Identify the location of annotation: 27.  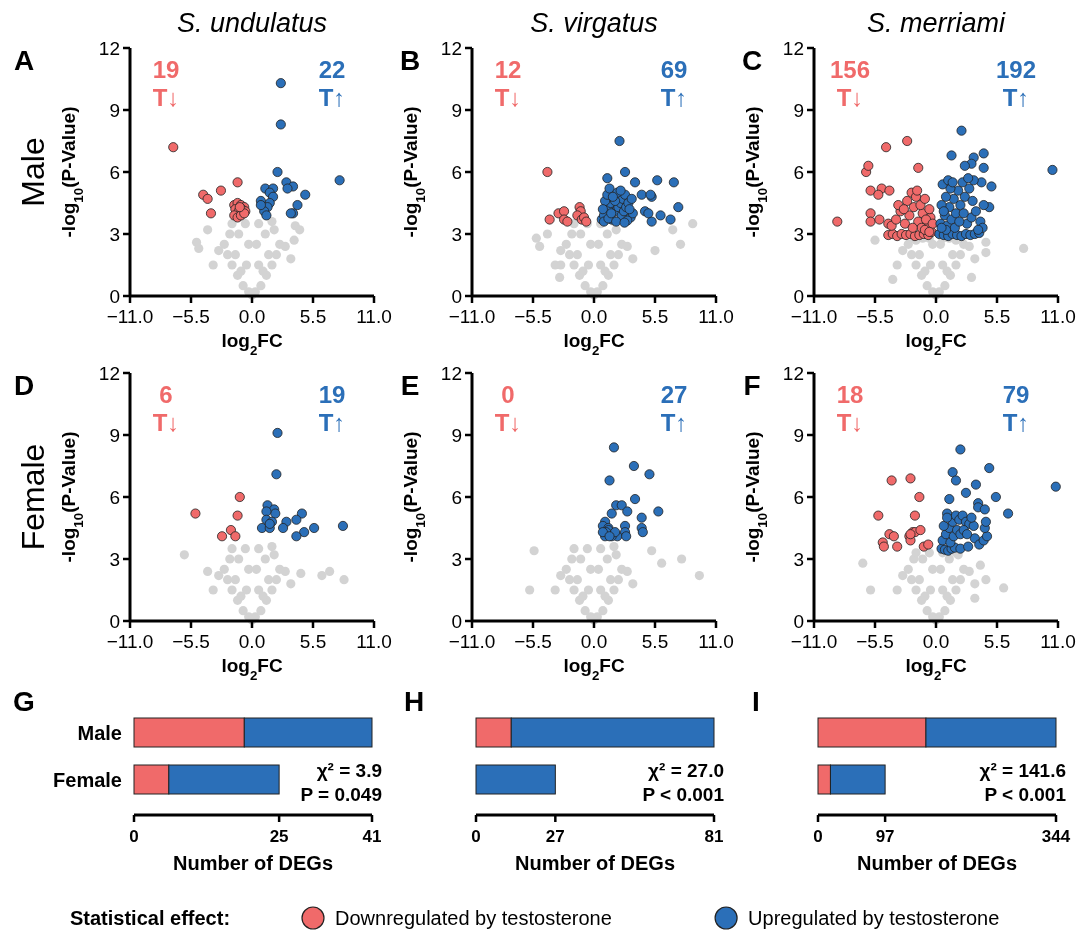
(674, 394).